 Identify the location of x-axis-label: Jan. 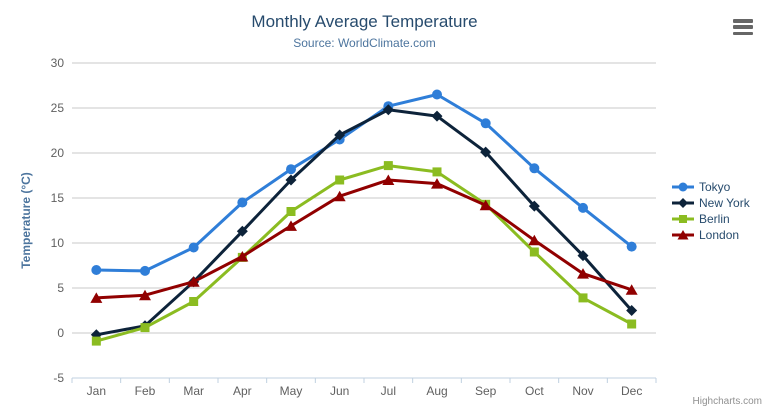
(96, 391).